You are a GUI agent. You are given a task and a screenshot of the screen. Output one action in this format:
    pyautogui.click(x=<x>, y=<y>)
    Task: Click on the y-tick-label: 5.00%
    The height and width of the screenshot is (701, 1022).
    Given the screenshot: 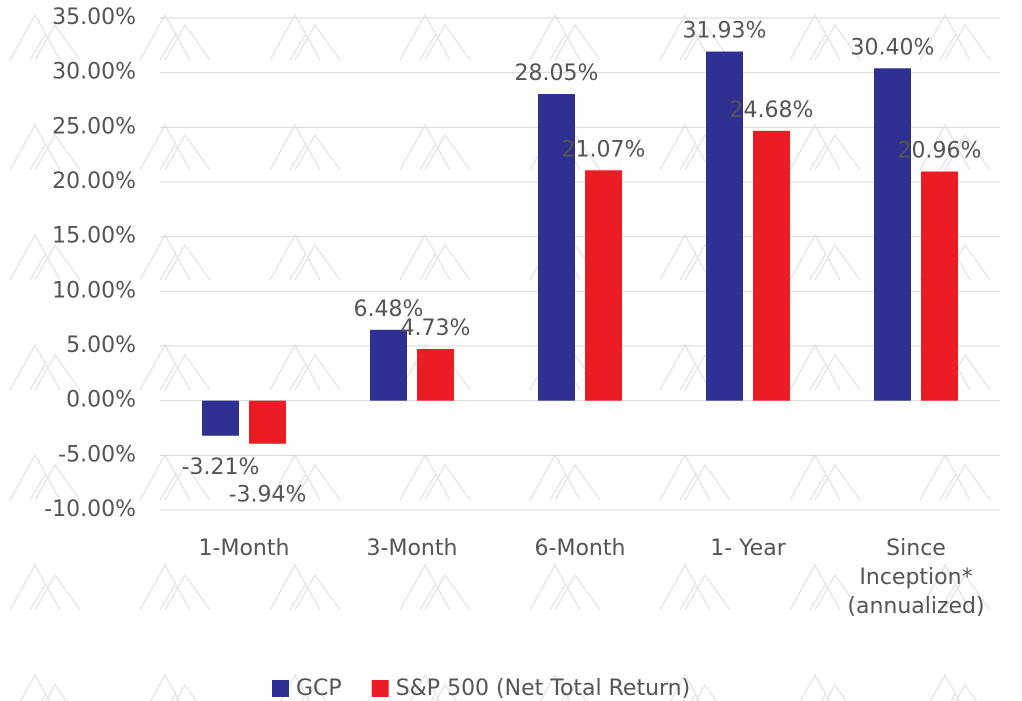 What is the action you would take?
    pyautogui.click(x=101, y=345)
    